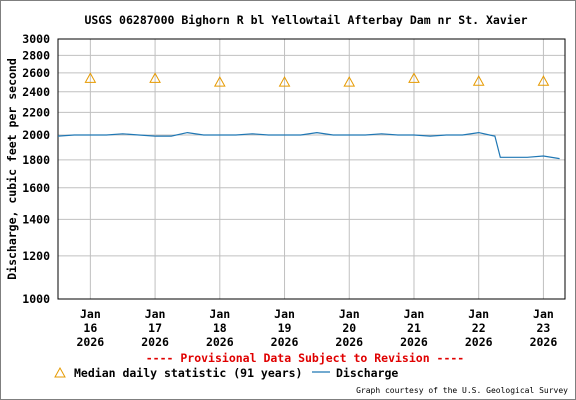 The image size is (576, 400). What do you see at coordinates (36, 219) in the screenshot?
I see `y-tick-label: 1400` at bounding box center [36, 219].